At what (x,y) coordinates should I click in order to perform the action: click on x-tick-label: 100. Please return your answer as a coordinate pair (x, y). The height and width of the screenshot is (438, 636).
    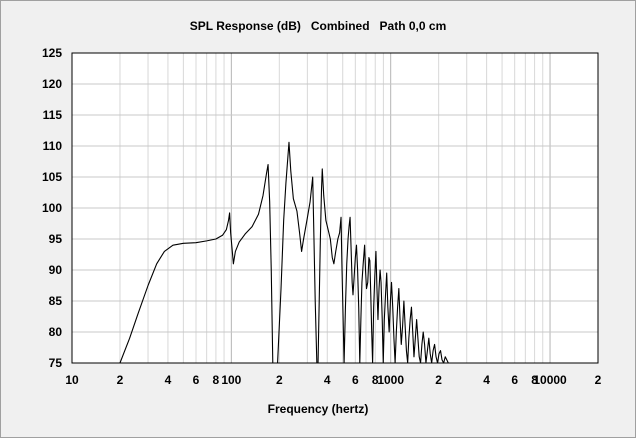
    Looking at the image, I should click on (231, 380).